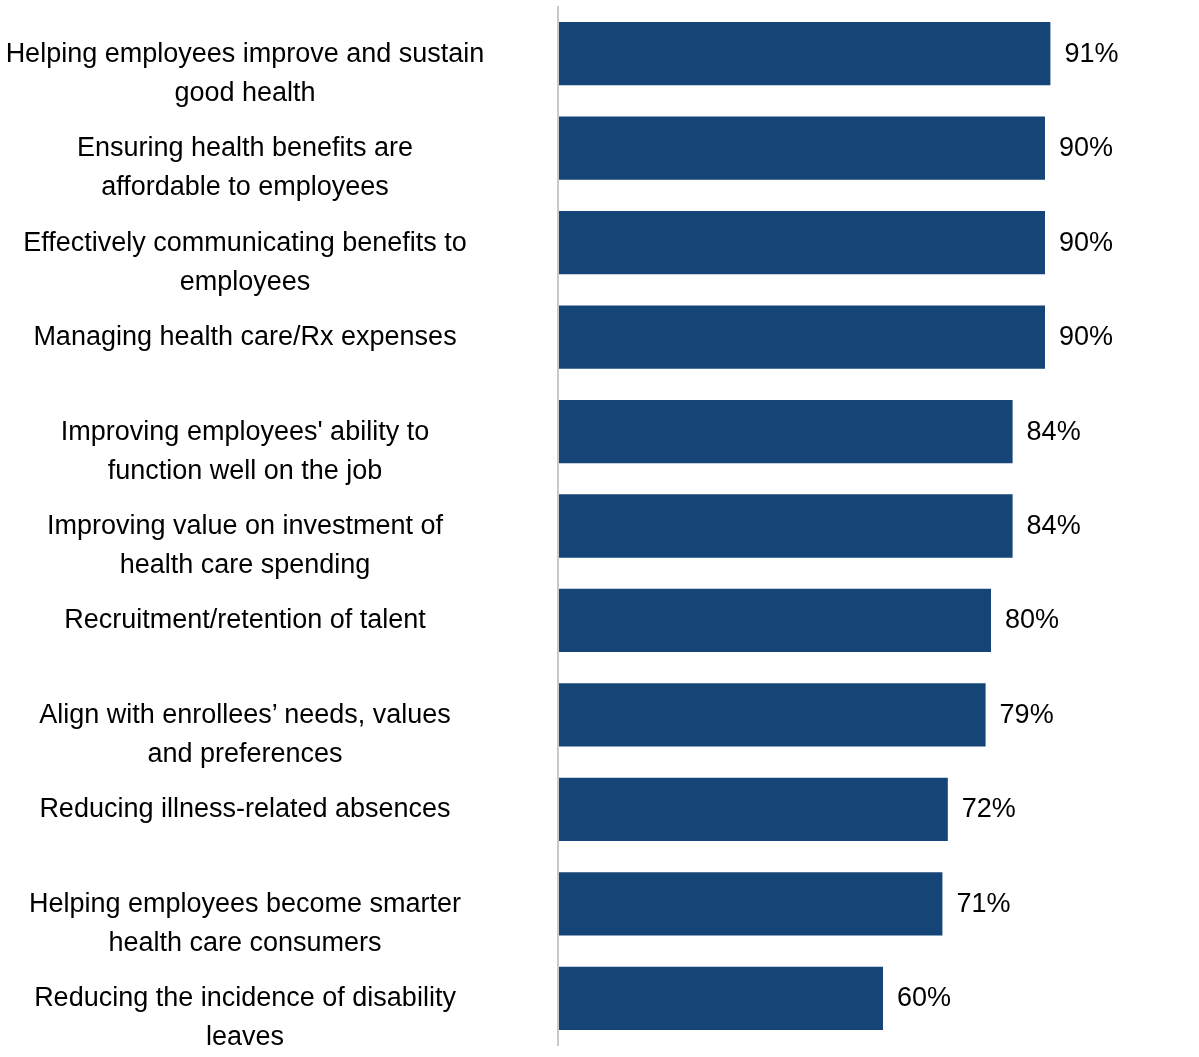 The width and height of the screenshot is (1199, 1057). I want to click on y-tick-label: Ensuring health benefits are affordable to employees, so click(245, 167).